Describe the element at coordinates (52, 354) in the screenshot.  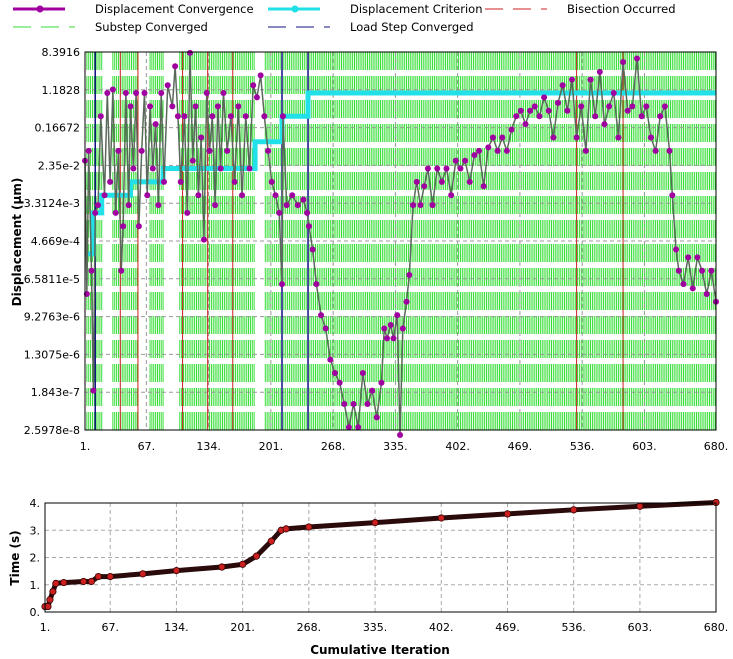
I see `y-tick-label: 1.3075e-6` at that location.